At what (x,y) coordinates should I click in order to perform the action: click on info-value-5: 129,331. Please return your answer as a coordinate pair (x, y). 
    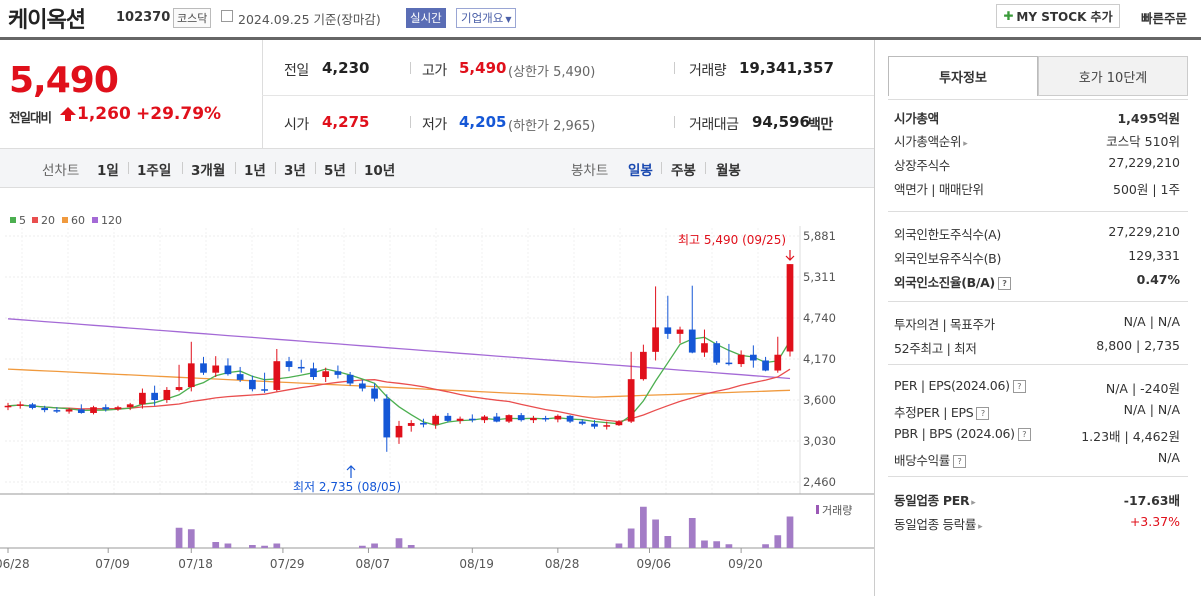
    Looking at the image, I should click on (1154, 255).